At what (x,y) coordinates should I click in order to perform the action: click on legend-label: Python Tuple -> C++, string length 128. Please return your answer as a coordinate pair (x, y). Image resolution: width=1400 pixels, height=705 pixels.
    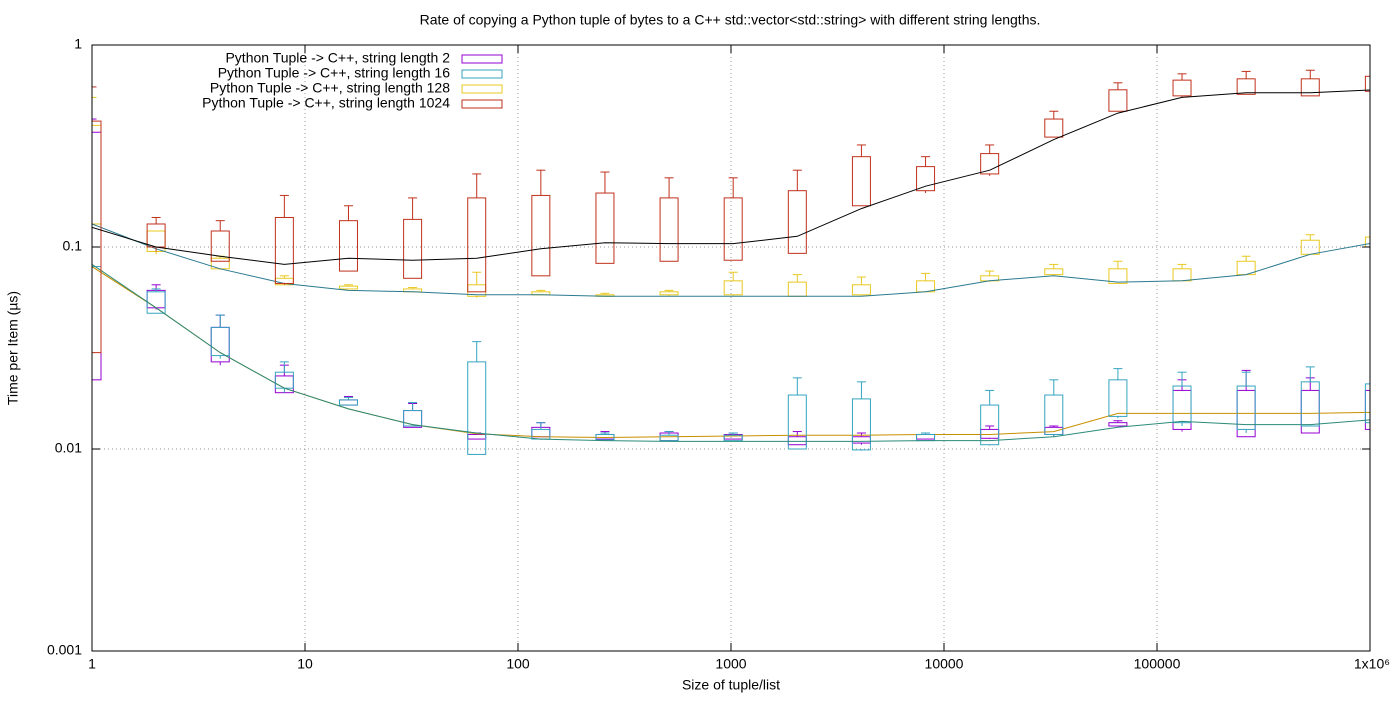
    Looking at the image, I should click on (330, 88).